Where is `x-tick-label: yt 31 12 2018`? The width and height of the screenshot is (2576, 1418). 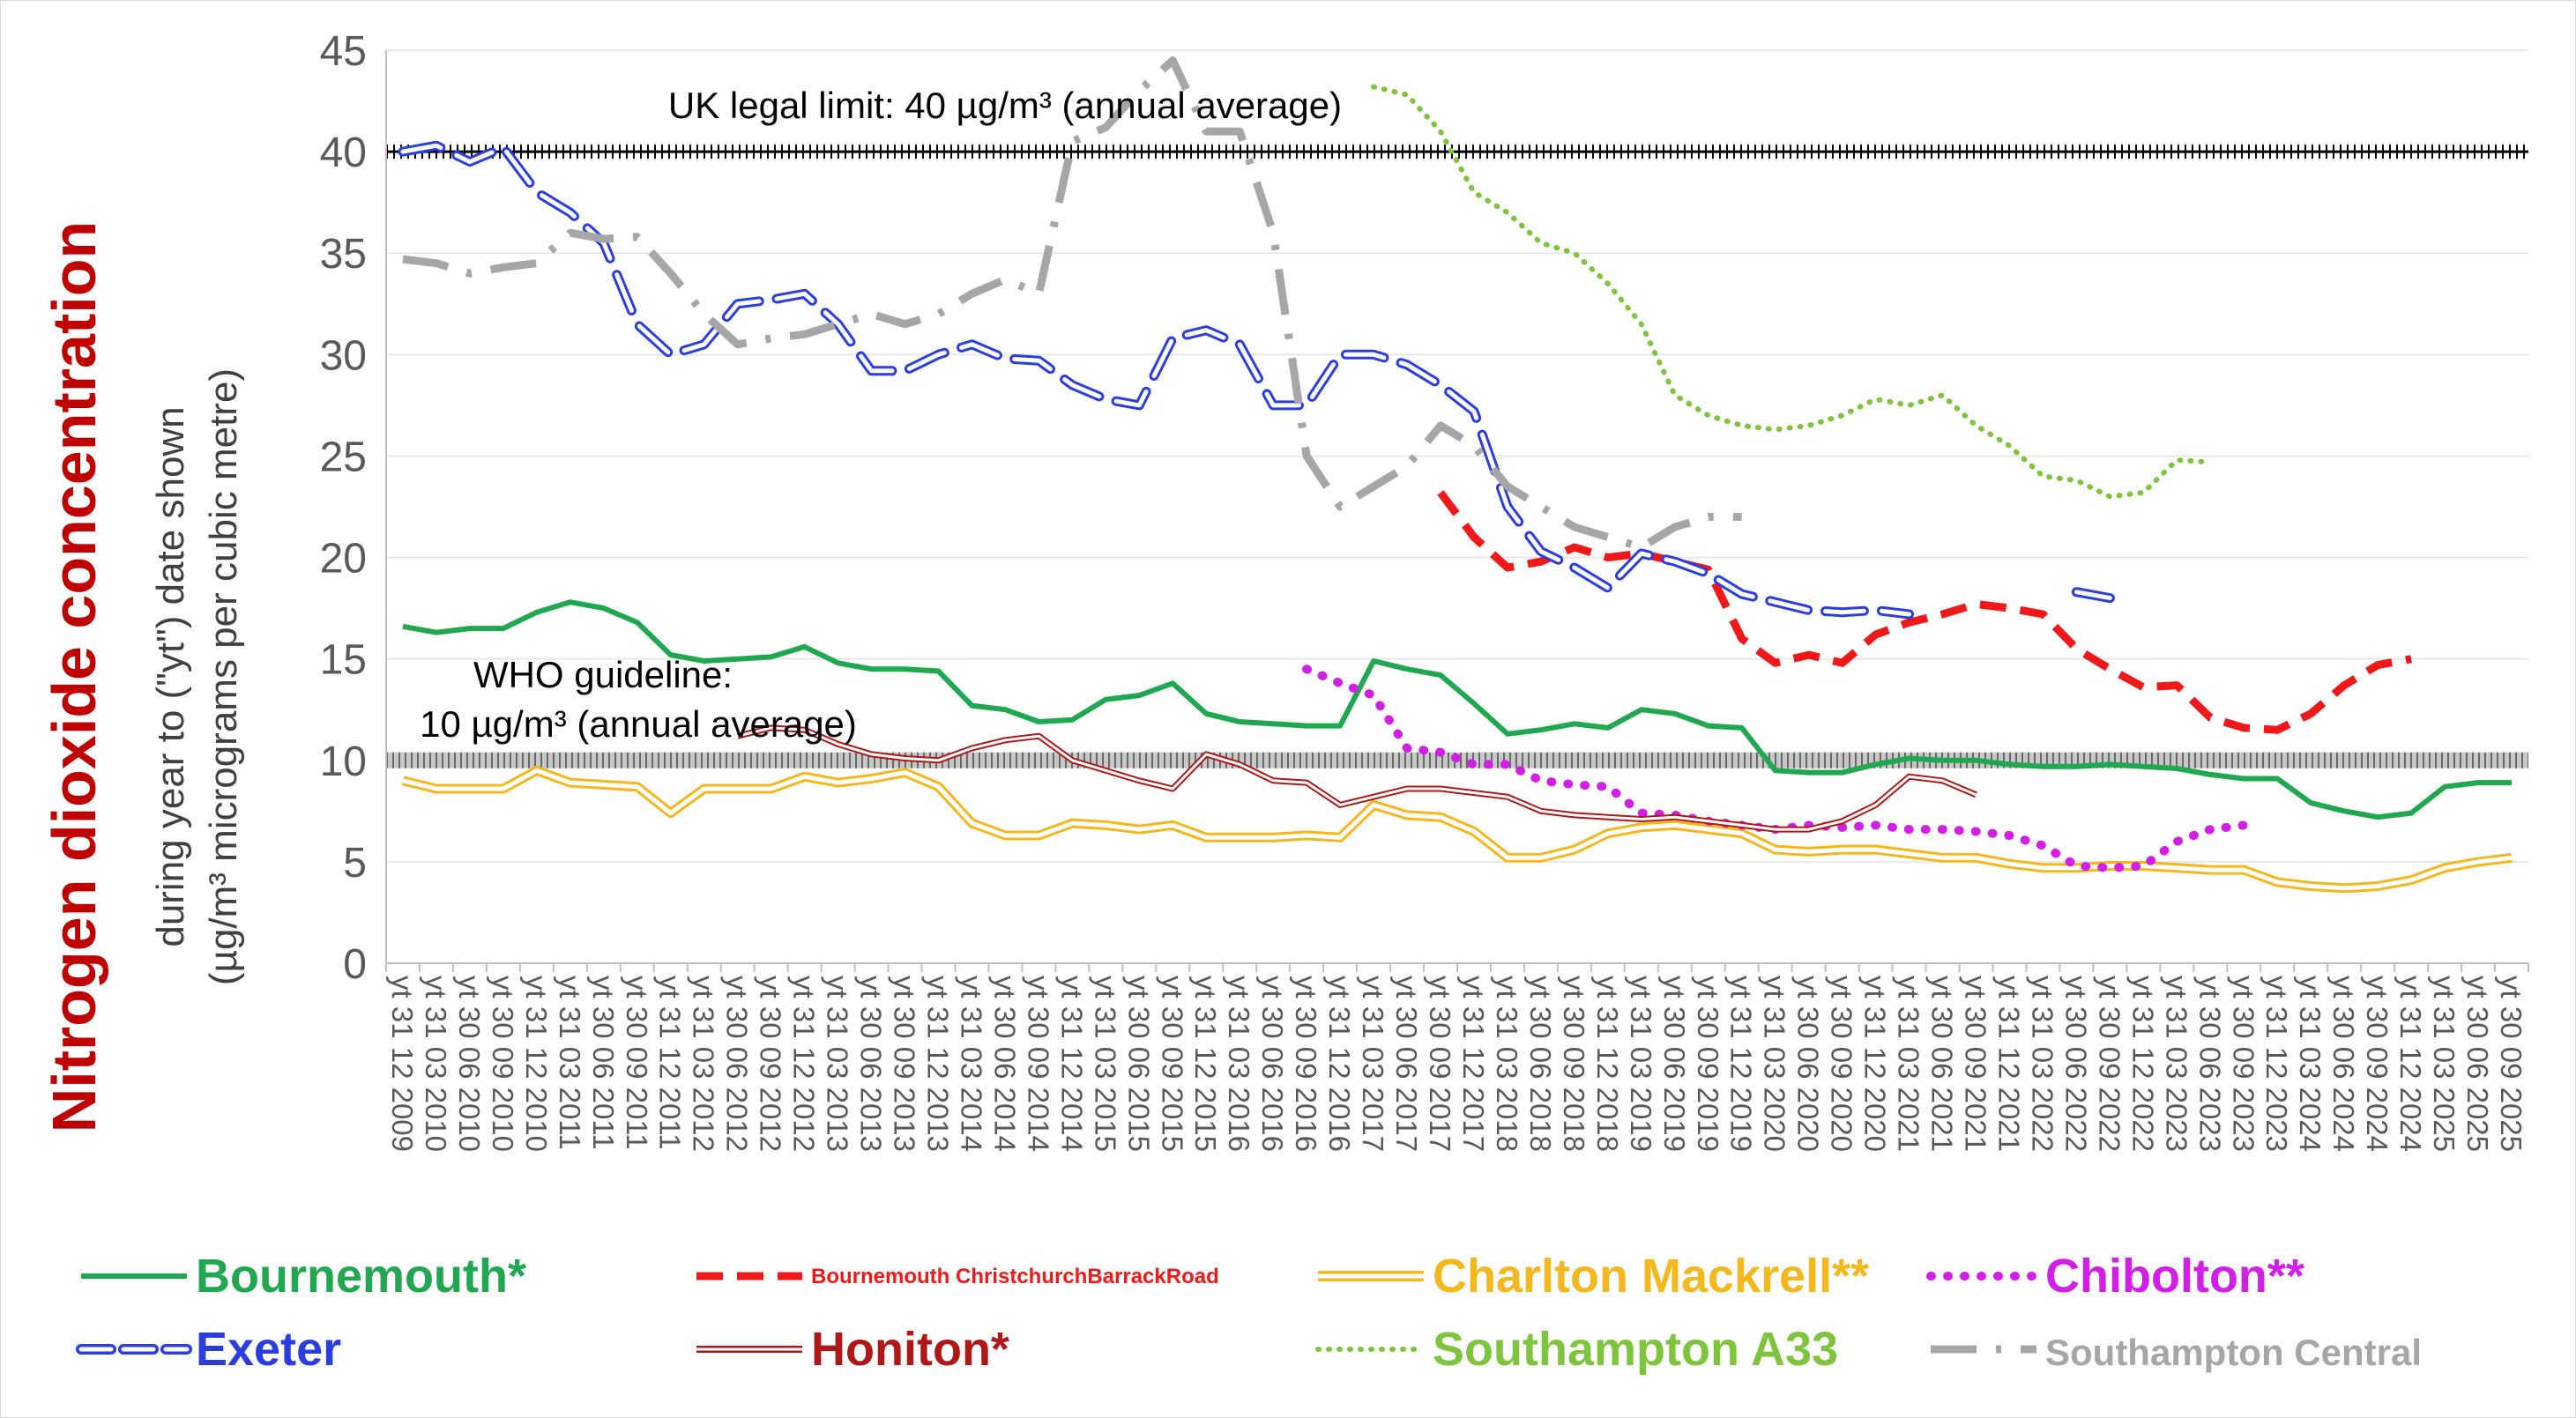
x-tick-label: yt 31 12 2018 is located at coordinates (1608, 1064).